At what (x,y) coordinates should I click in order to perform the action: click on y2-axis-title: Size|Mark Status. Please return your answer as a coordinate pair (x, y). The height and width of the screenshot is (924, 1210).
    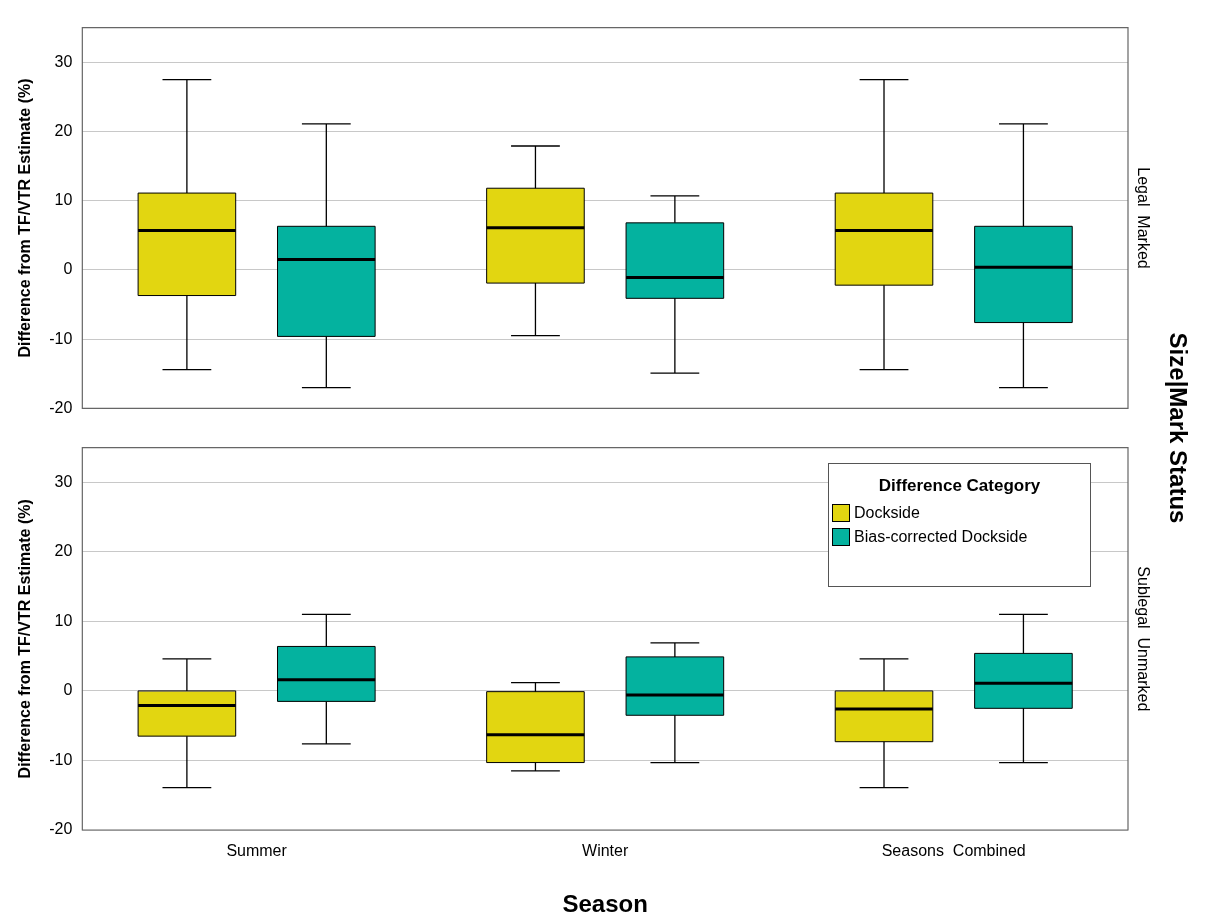
    Looking at the image, I should click on (1178, 428).